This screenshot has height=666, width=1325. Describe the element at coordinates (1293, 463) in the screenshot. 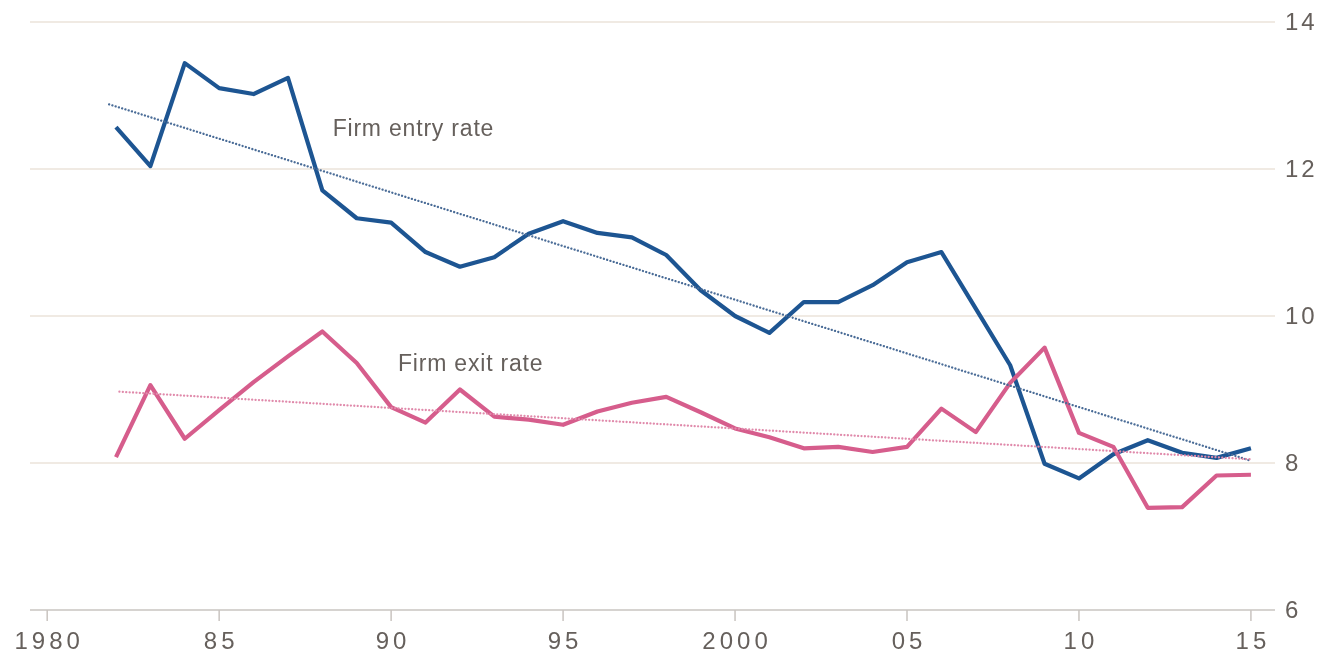

I see `y-tick-label: 8` at that location.